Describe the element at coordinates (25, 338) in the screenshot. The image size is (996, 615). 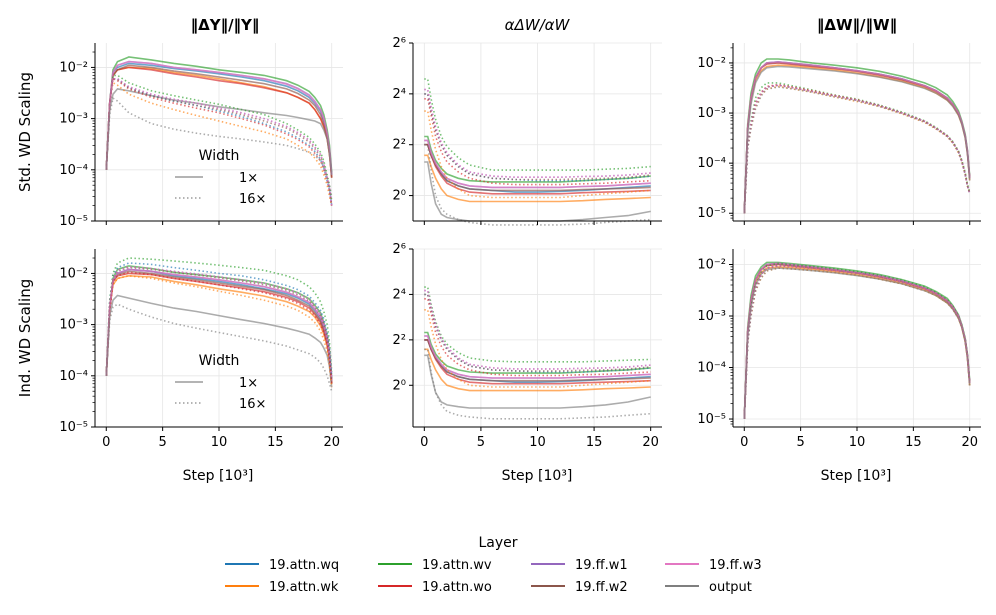
I see `row-label-2: Ind. WD Scaling` at that location.